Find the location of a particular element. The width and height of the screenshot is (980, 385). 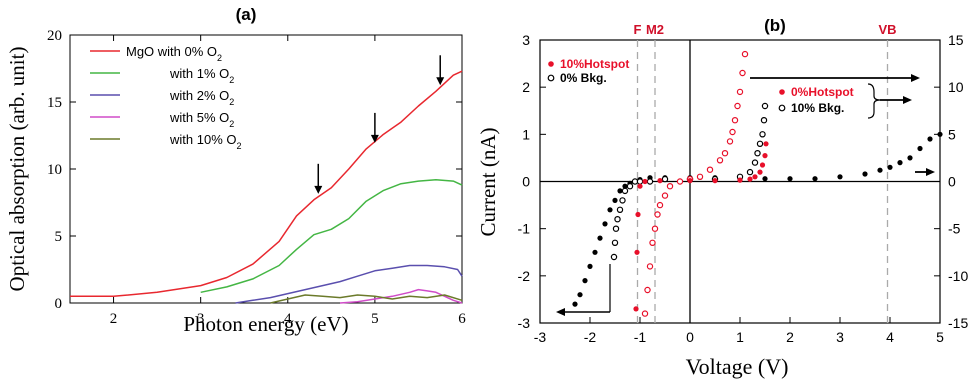

y2-tick-label: 10 is located at coordinates (956, 87).